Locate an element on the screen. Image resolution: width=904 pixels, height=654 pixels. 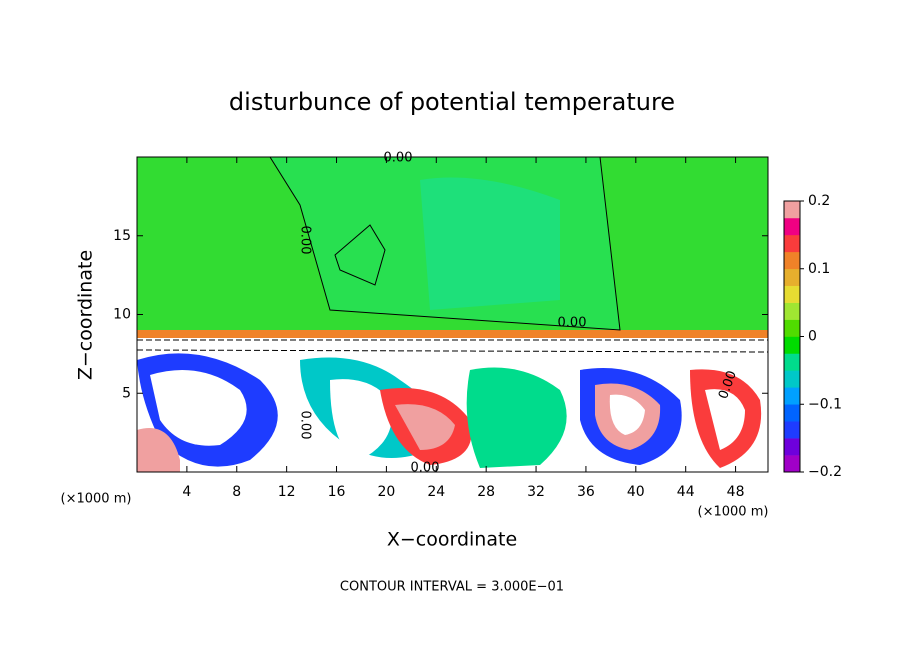
x-tick-label: 44 is located at coordinates (686, 492).